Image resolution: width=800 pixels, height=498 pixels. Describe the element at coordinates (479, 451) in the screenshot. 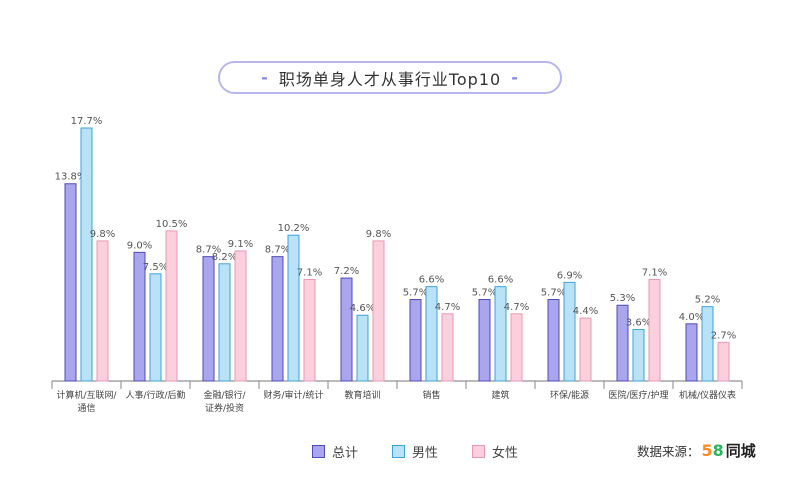

I see `legend-swatch-female` at that location.